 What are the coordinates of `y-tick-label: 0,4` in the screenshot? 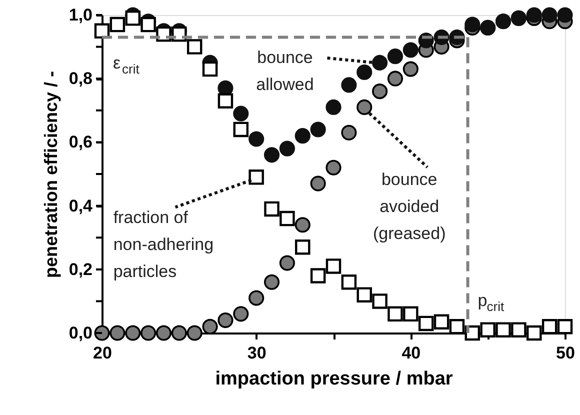 It's located at (81, 206).